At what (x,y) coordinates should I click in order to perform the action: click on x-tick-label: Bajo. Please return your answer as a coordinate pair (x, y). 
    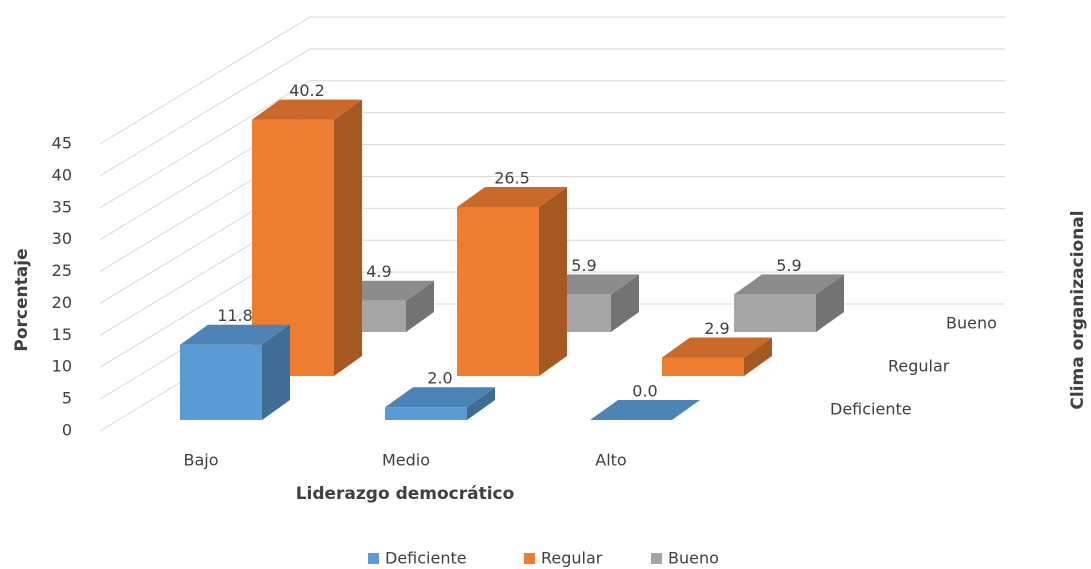
    Looking at the image, I should click on (200, 460).